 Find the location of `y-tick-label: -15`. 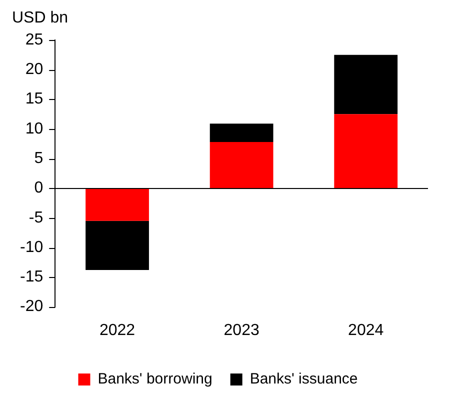

y-tick-label: -15 is located at coordinates (32, 277).